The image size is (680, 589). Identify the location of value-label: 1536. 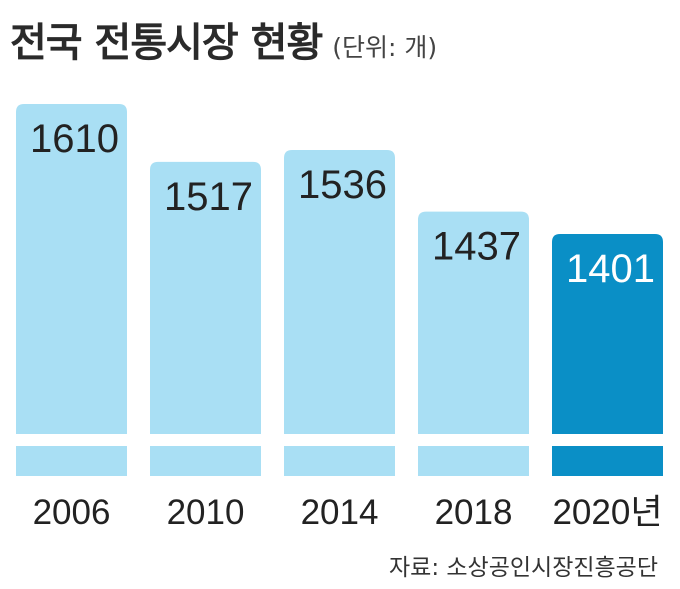
(342, 185).